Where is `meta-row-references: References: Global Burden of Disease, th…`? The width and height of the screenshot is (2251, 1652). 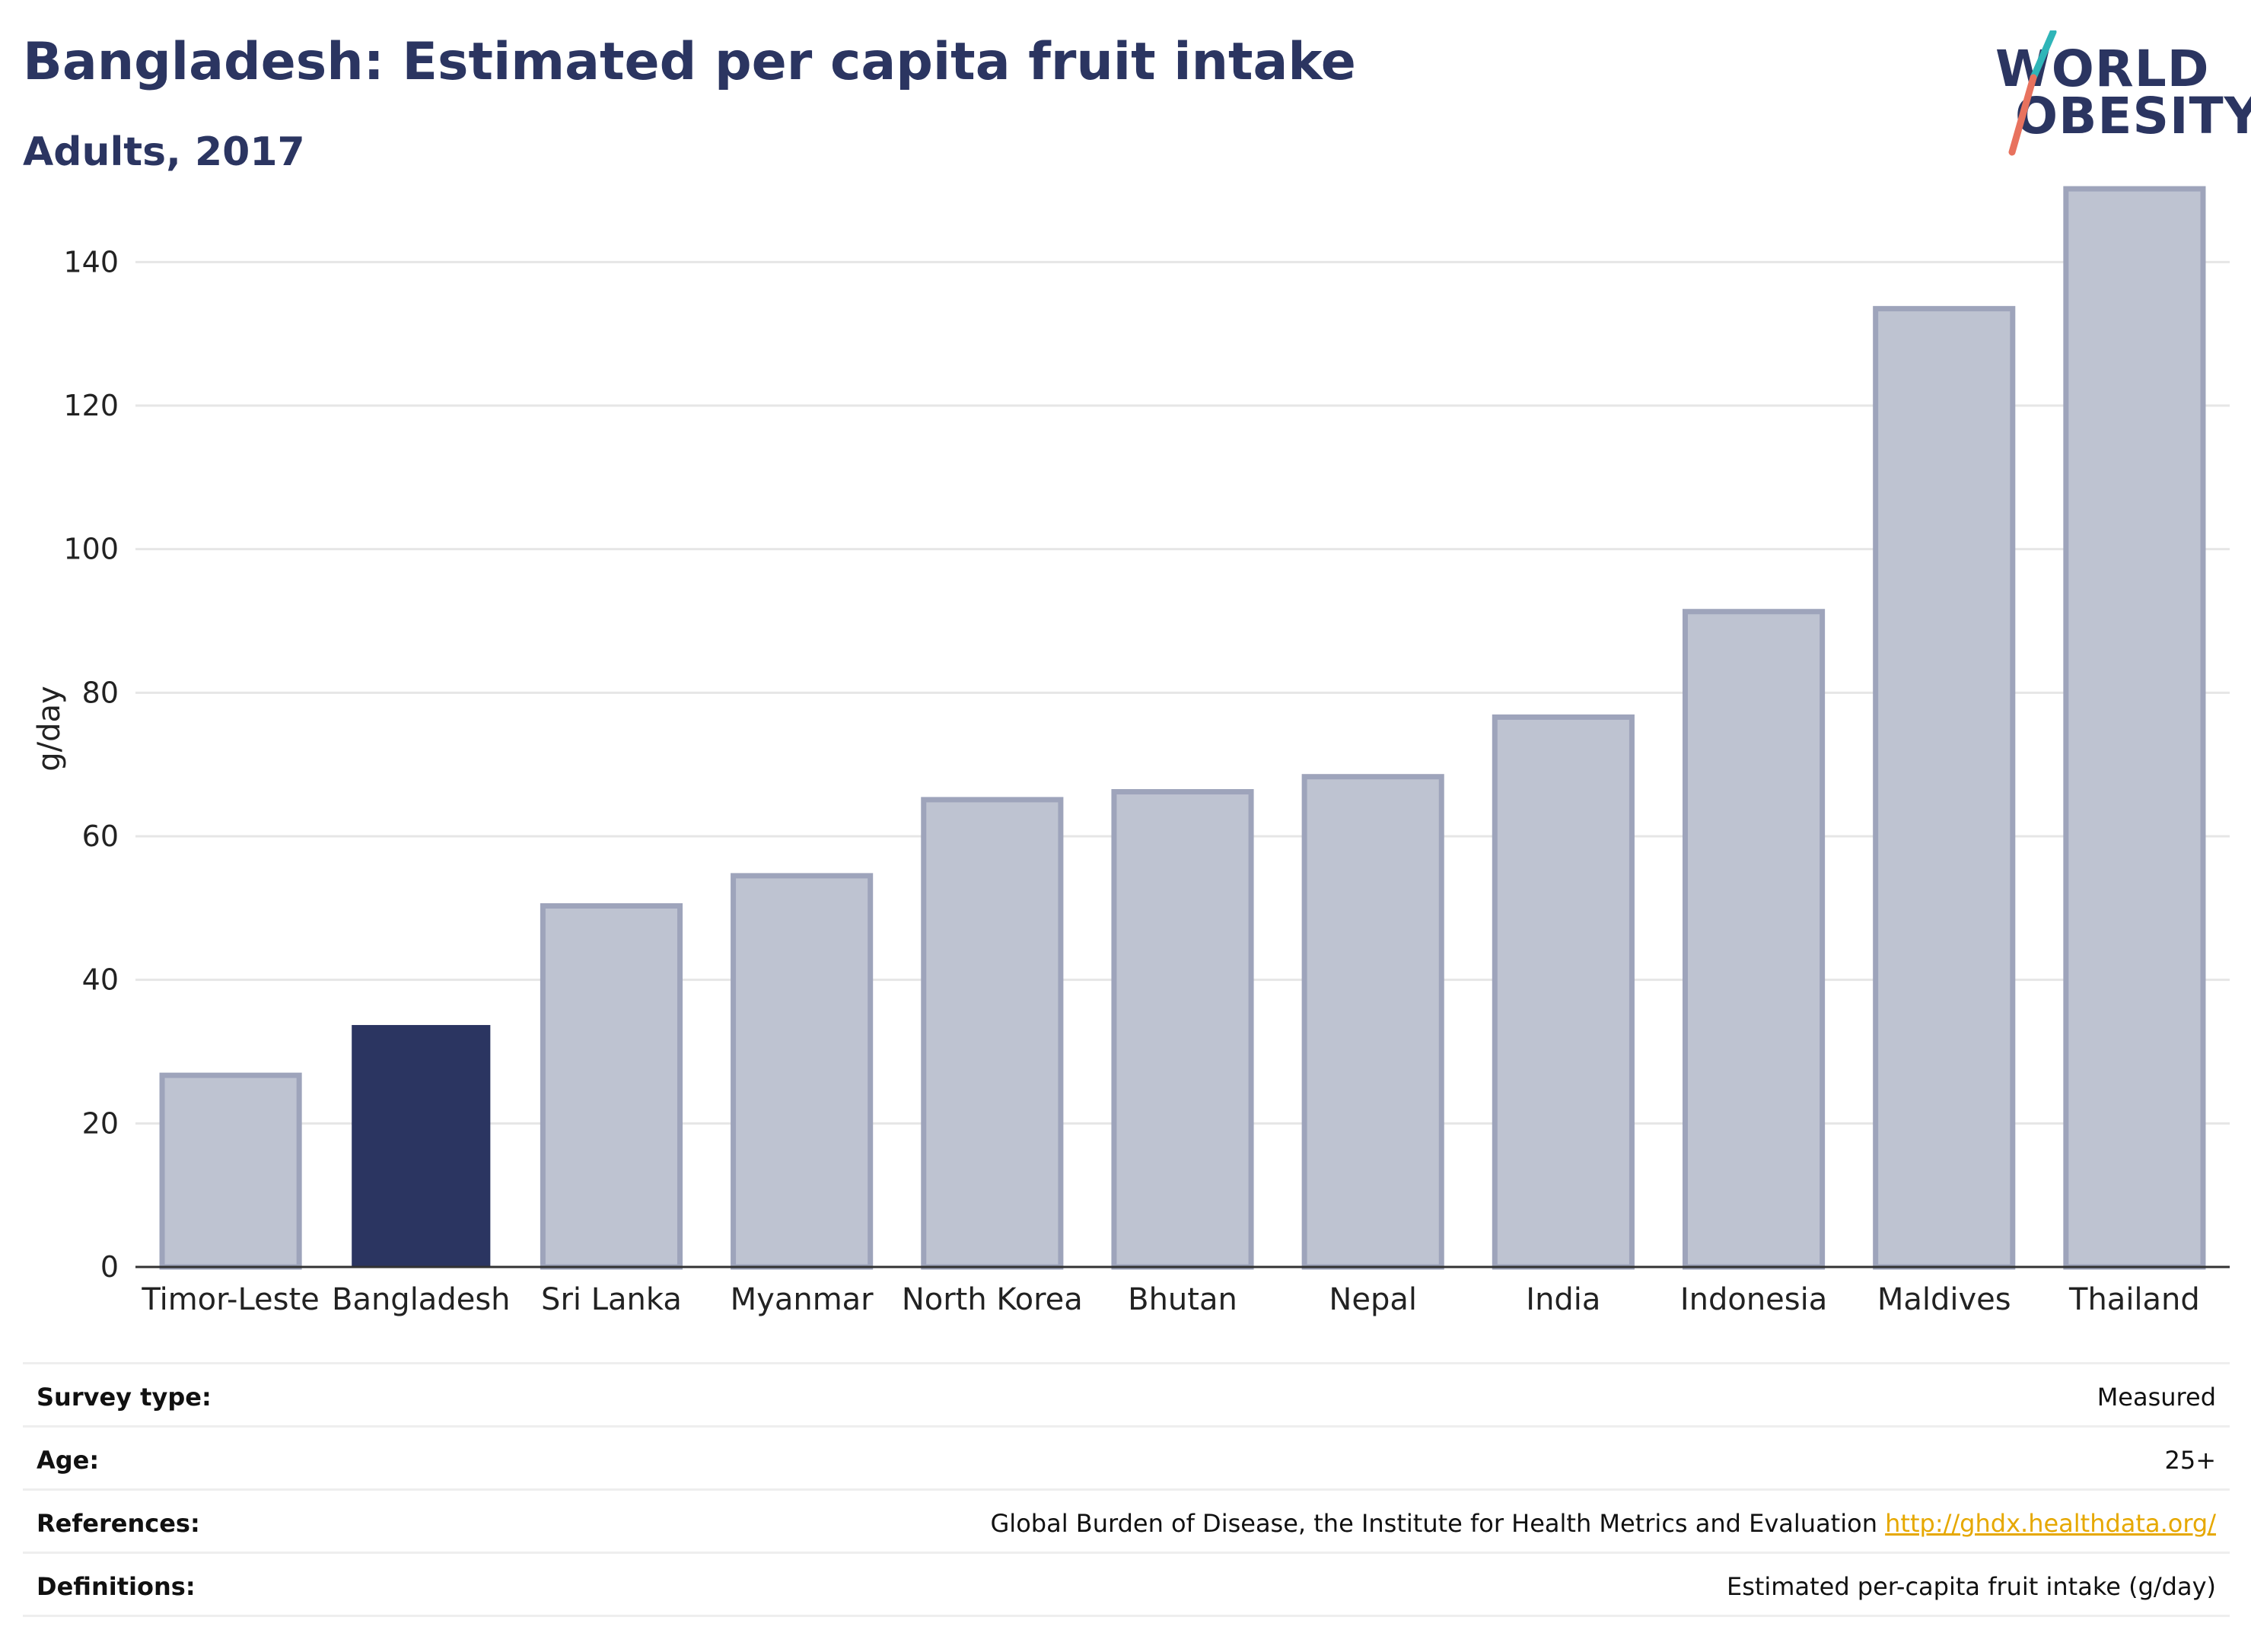
meta-row-references: References: Global Burden of Disease, th… is located at coordinates (1126, 1520).